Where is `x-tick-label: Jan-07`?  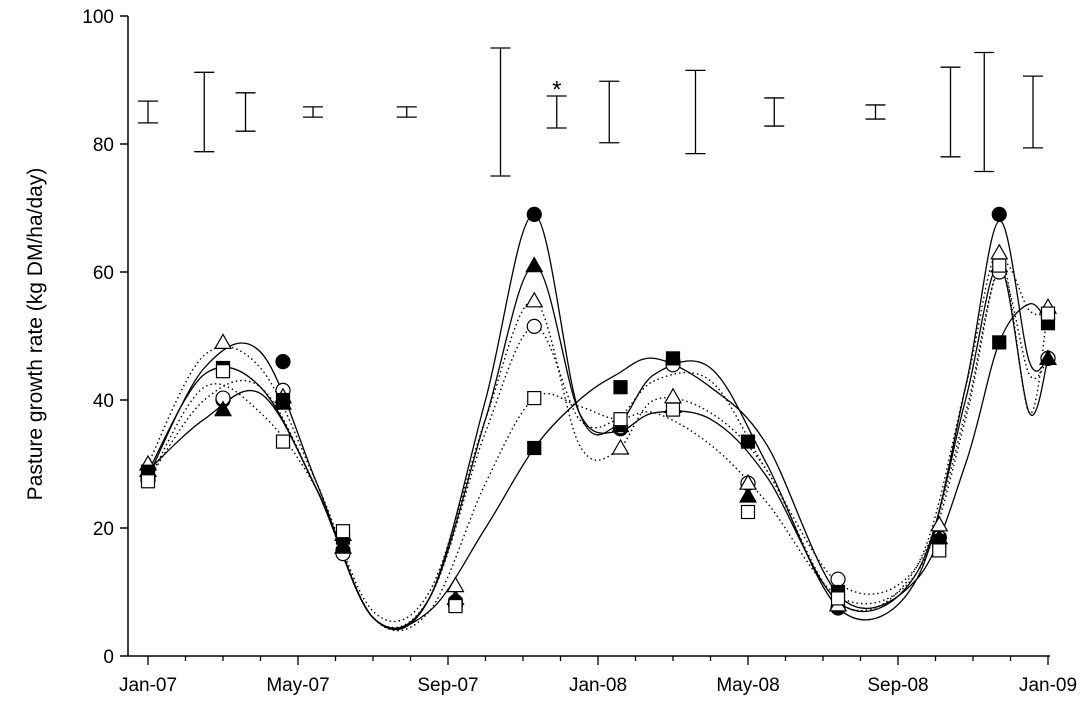 x-tick-label: Jan-07 is located at coordinates (148, 685).